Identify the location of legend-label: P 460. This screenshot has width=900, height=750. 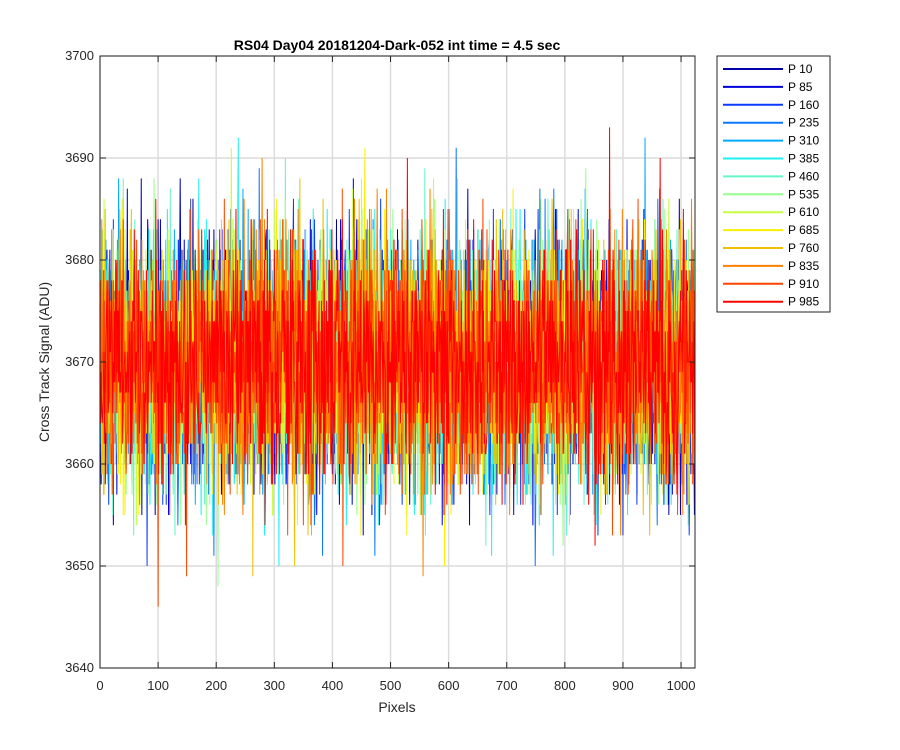
(803, 176).